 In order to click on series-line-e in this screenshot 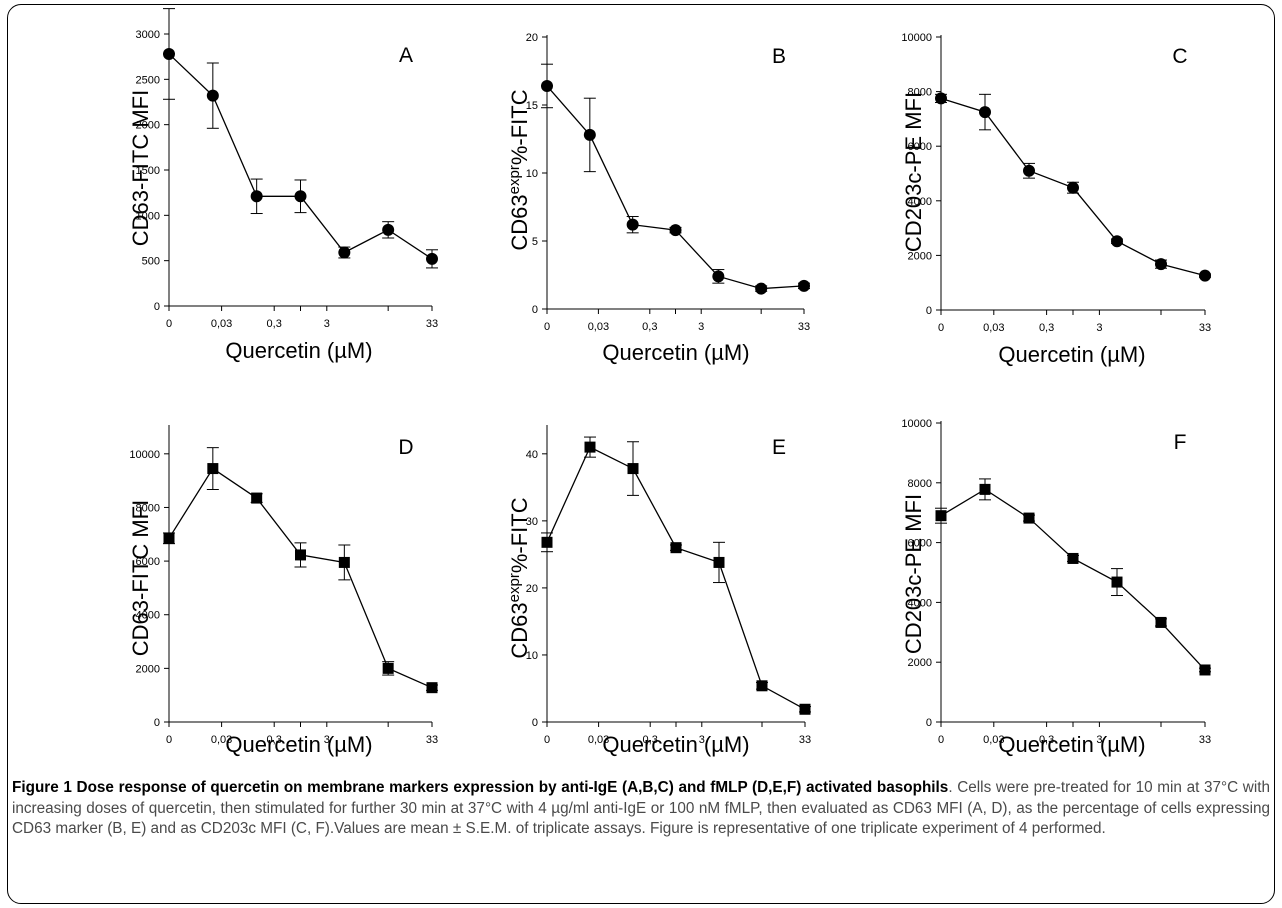, I will do `click(676, 578)`.